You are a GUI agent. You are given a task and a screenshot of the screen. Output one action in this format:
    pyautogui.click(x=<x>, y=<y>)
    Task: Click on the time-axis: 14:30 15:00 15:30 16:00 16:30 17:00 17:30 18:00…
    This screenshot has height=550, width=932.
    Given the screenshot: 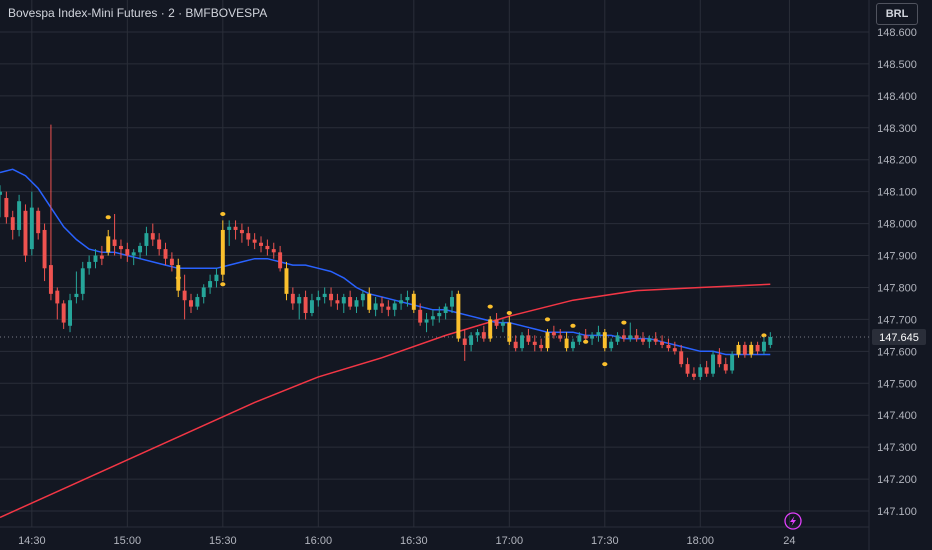 What is the action you would take?
    pyautogui.click(x=406, y=541)
    